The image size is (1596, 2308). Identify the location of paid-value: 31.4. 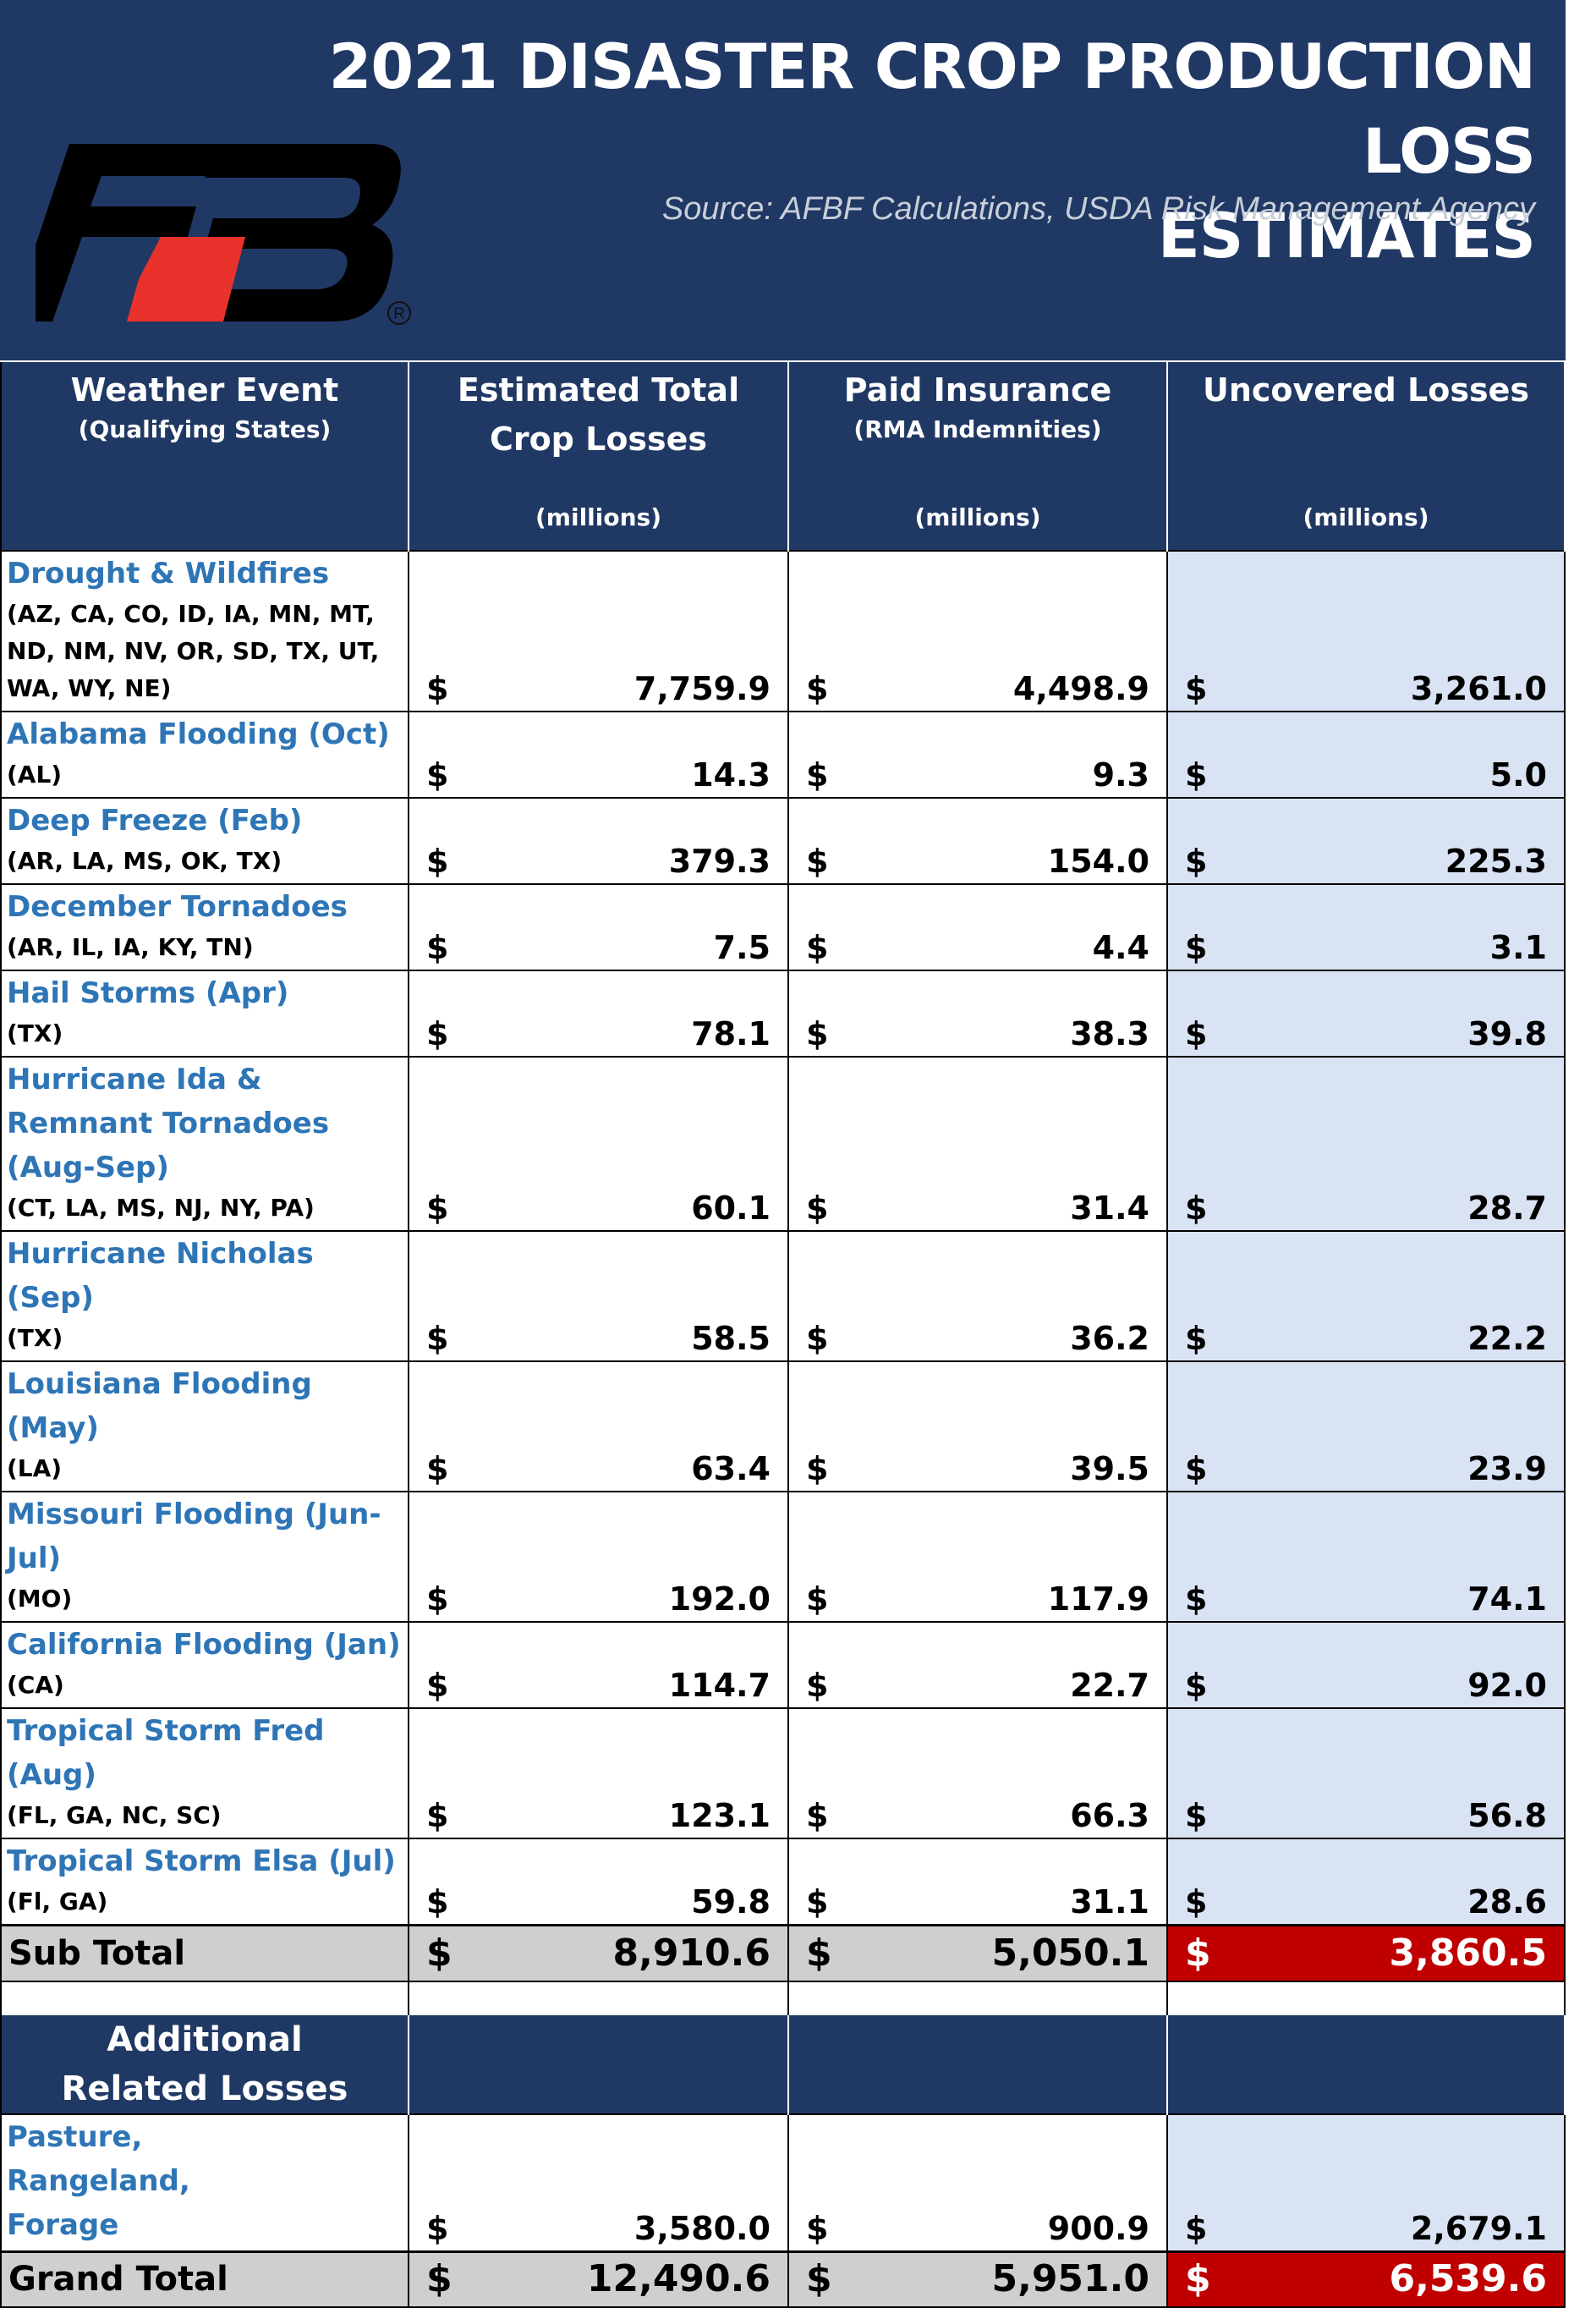
(1109, 1209).